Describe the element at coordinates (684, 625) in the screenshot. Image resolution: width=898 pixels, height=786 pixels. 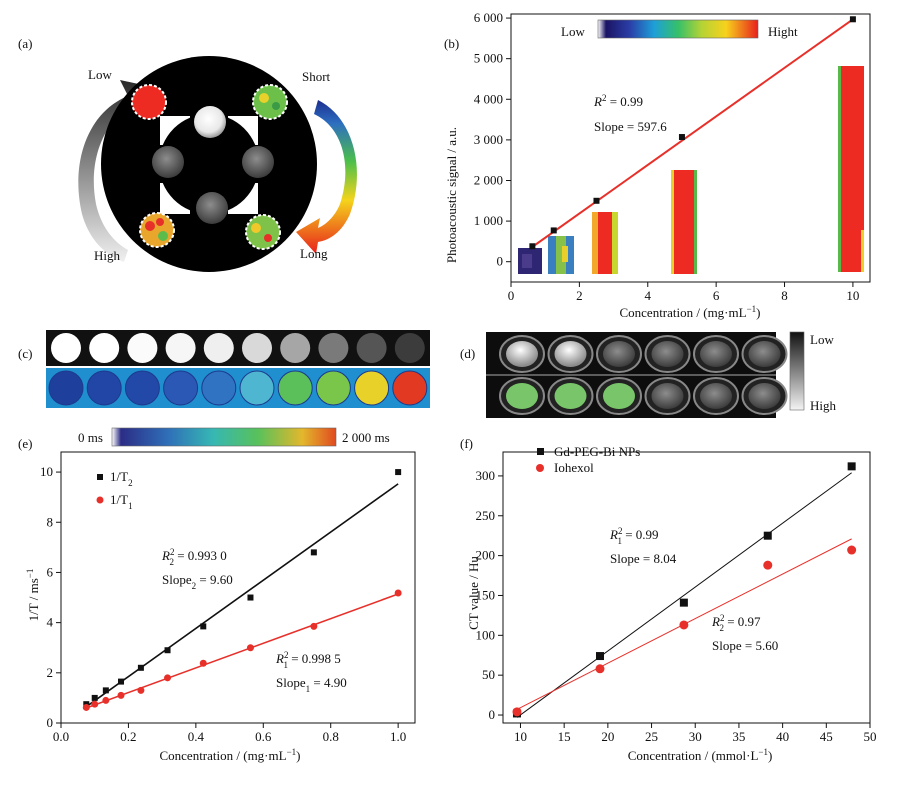
I see `data-point-f-io` at that location.